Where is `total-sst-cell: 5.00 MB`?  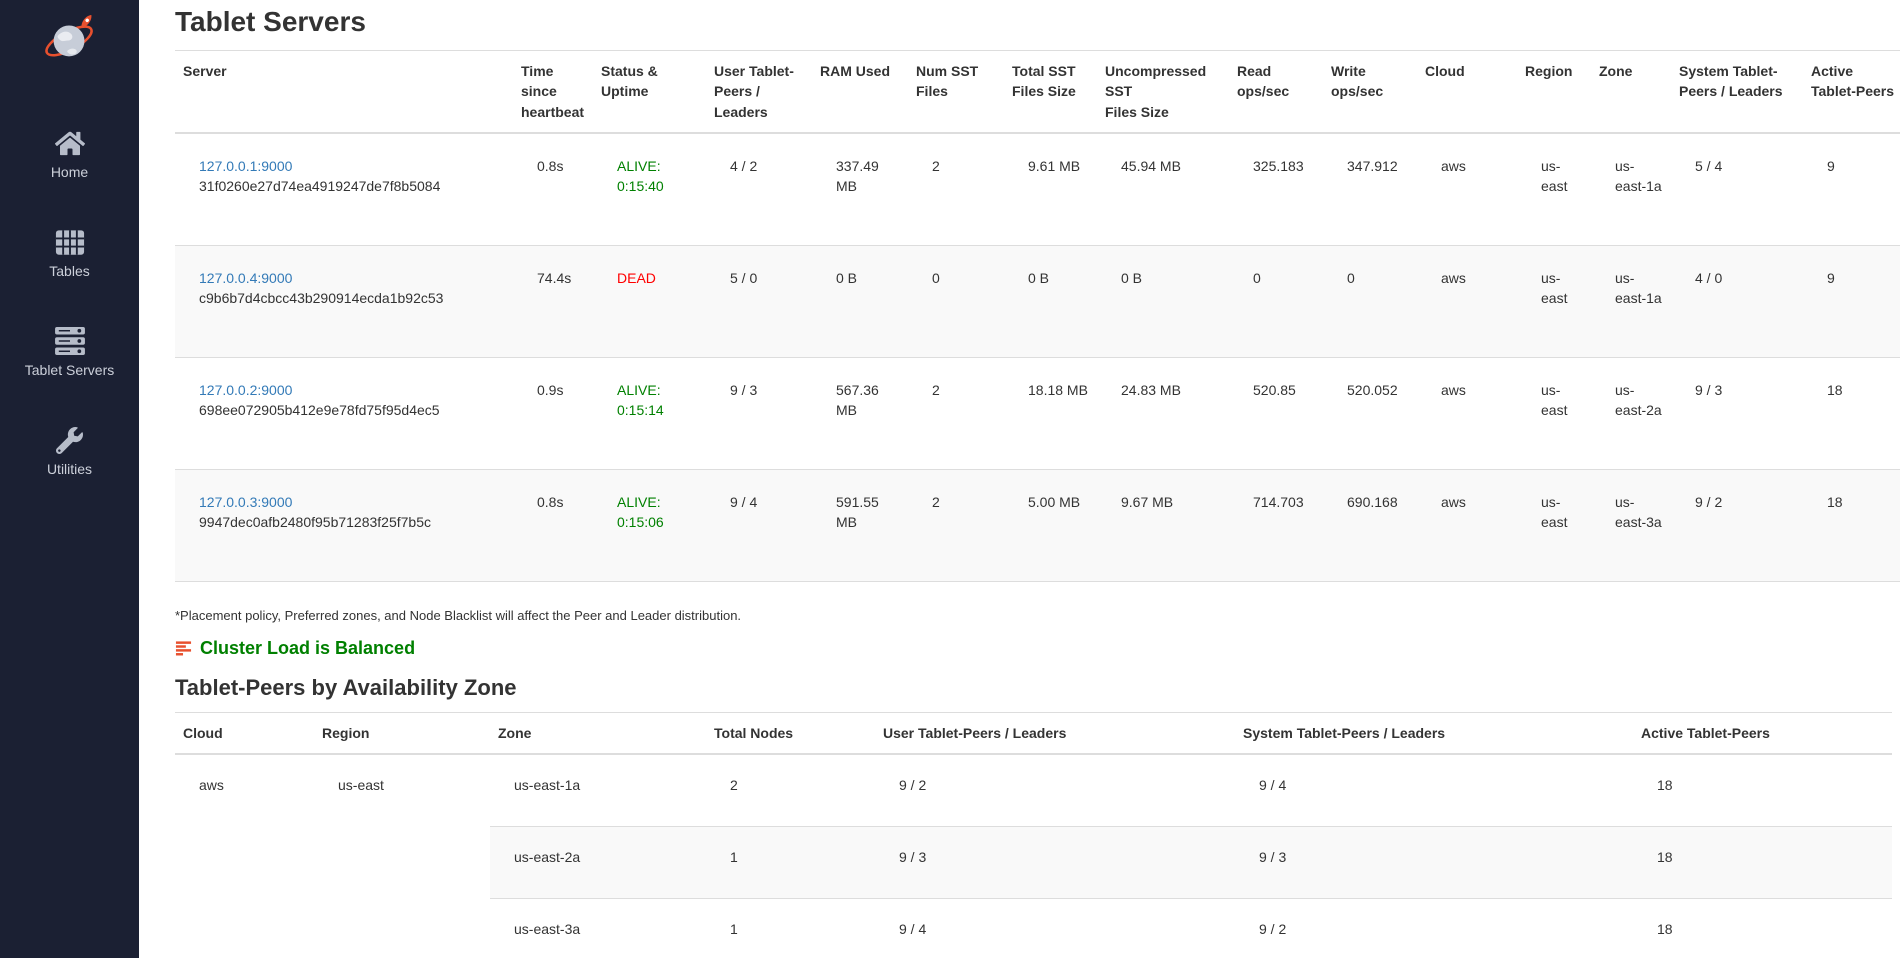 total-sst-cell: 5.00 MB is located at coordinates (1050, 525).